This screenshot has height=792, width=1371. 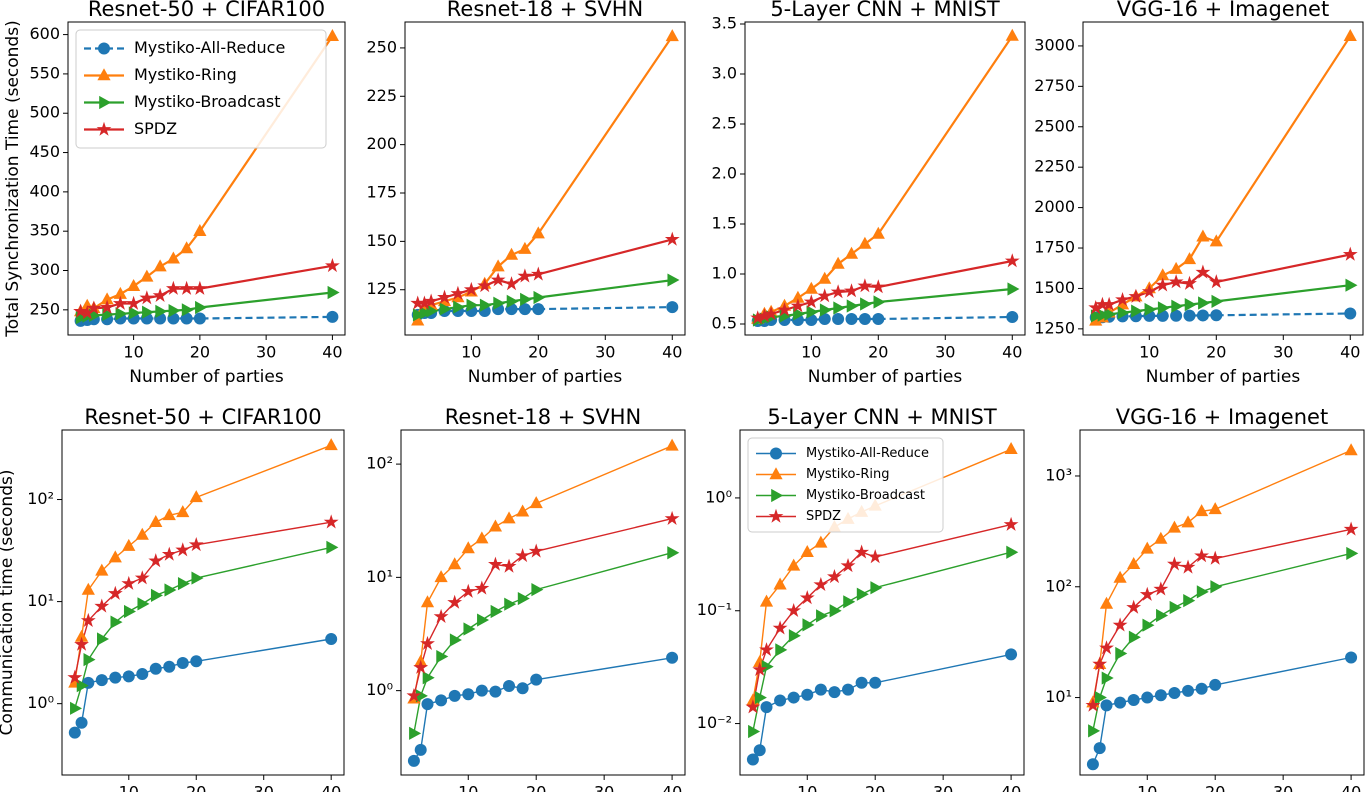 I want to click on y-tick-label: 10¹, so click(x=40, y=600).